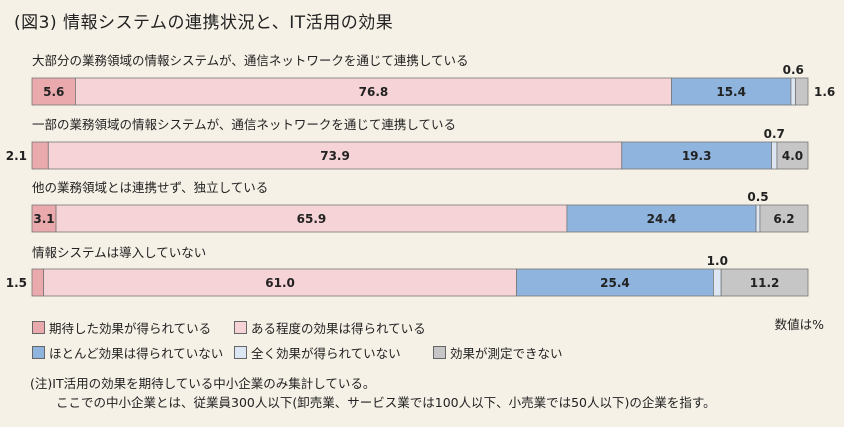  I want to click on value-label-expected-row-2: 2.1, so click(16, 156).